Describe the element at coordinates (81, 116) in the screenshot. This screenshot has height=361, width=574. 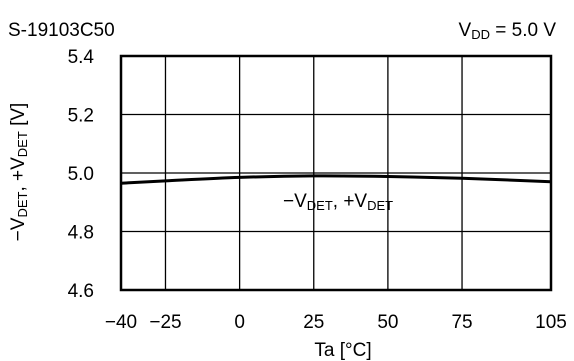
I see `y-tick-label: 5.2` at that location.